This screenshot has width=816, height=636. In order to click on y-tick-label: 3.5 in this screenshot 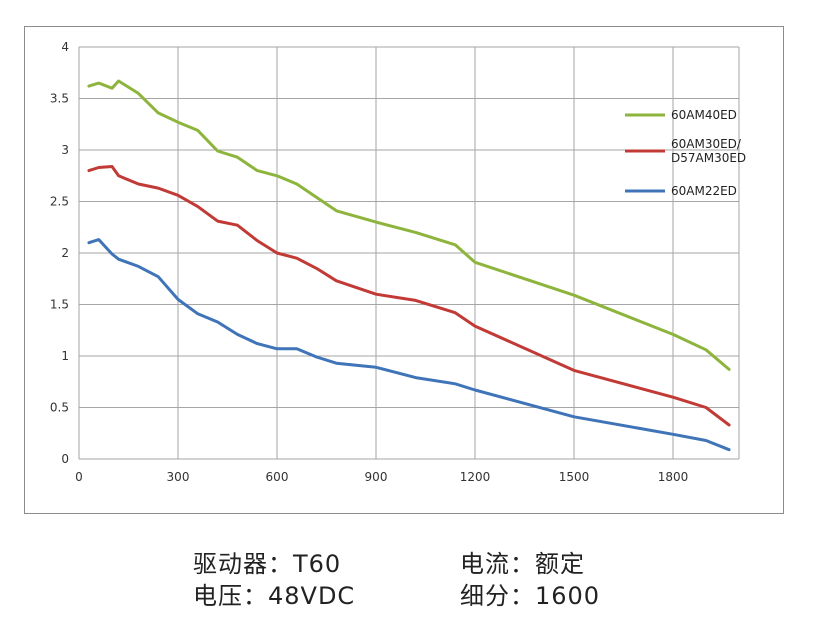, I will do `click(59, 99)`.